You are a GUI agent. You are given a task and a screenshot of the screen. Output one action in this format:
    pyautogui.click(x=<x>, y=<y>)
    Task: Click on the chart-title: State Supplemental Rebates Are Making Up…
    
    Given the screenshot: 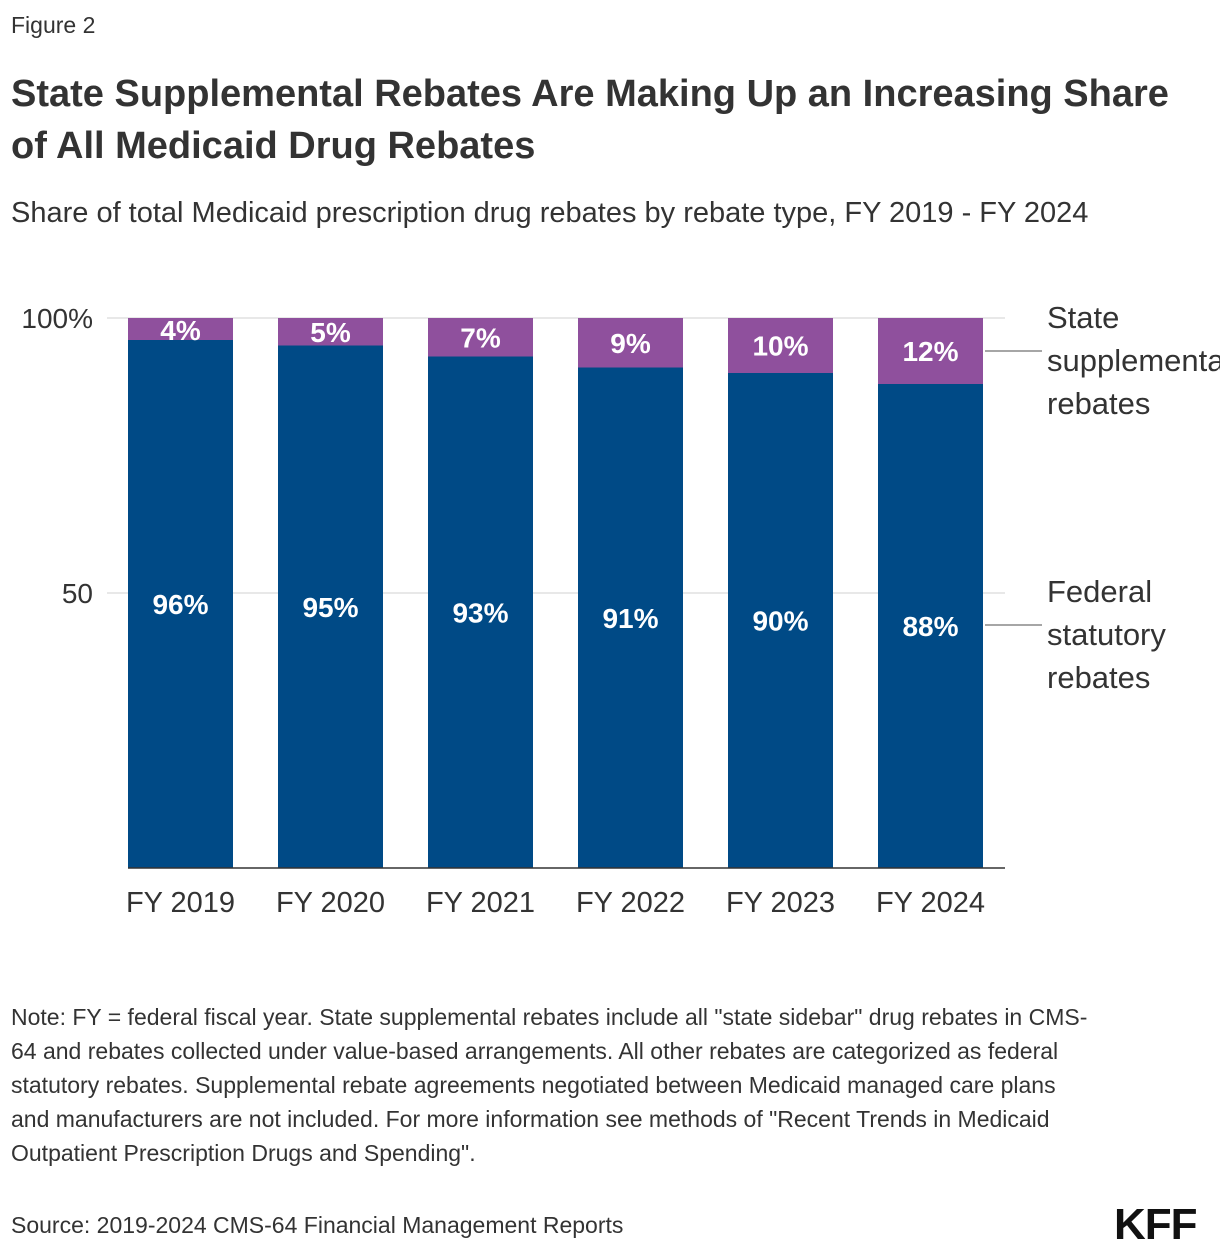 What is the action you would take?
    pyautogui.click(x=590, y=120)
    